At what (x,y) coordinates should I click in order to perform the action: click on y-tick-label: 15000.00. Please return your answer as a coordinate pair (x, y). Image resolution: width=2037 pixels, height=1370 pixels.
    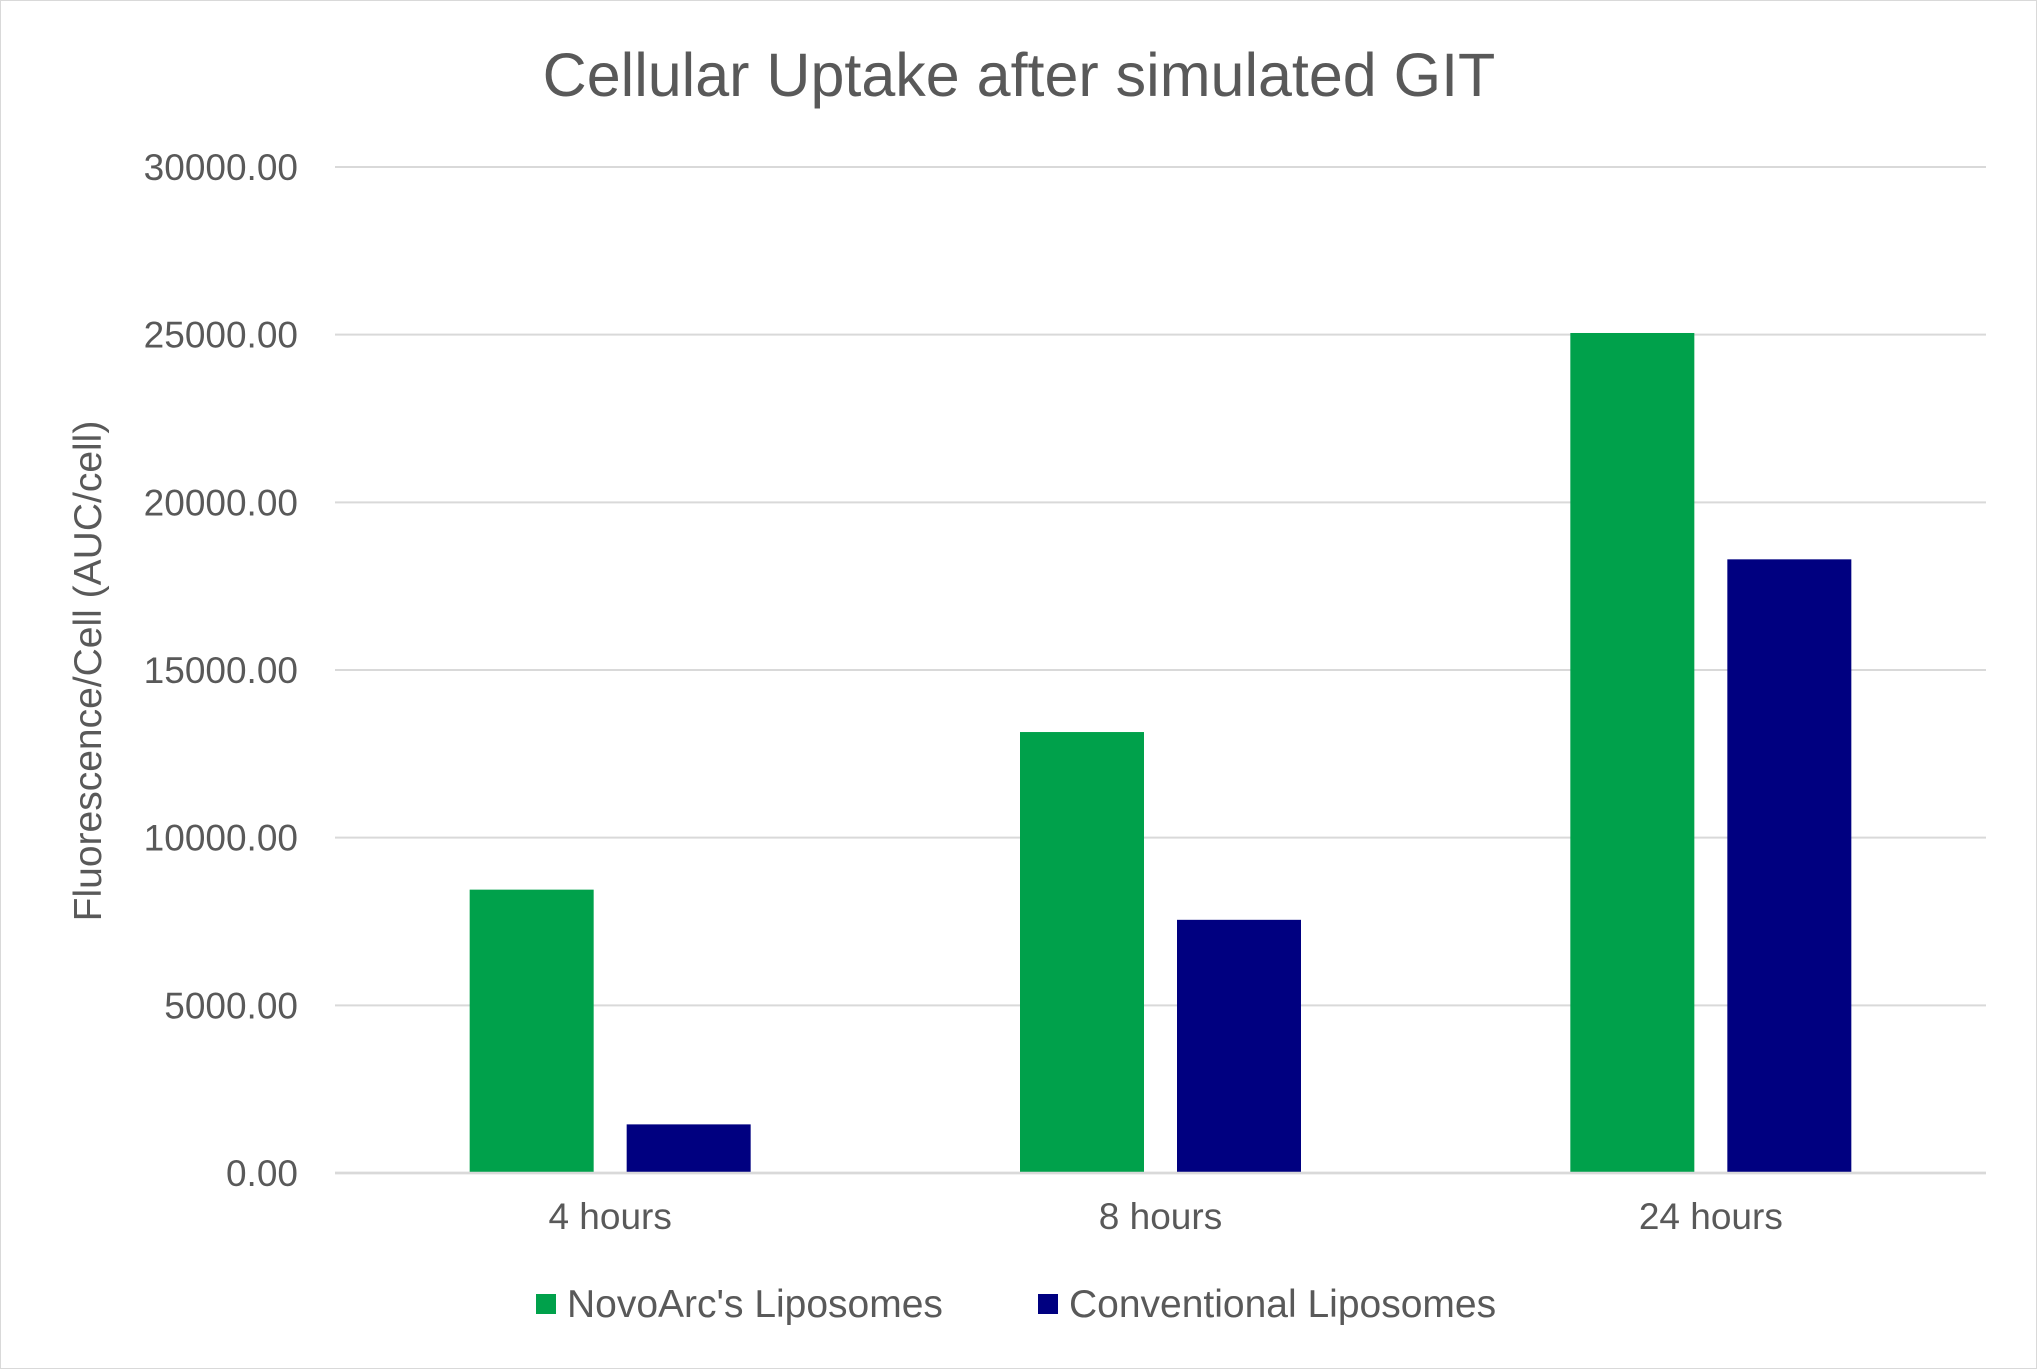
    Looking at the image, I should click on (221, 670).